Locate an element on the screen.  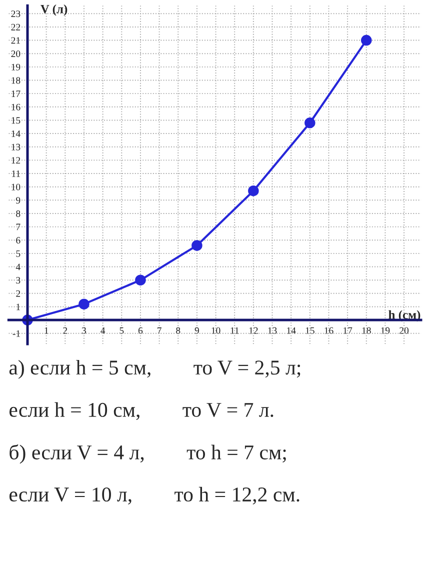
x-tick-label: 13 is located at coordinates (272, 330).